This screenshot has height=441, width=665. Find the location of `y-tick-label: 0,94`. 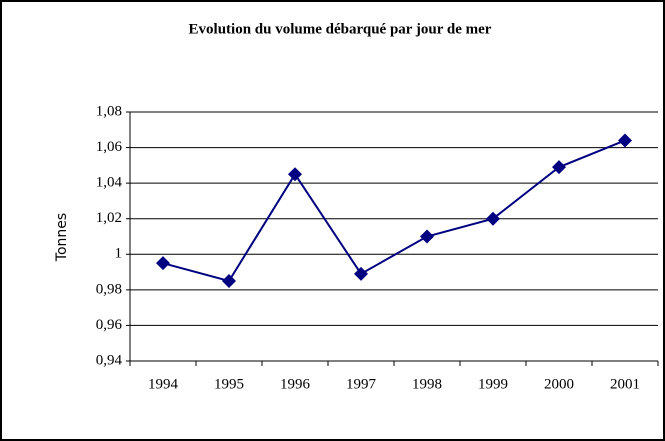

y-tick-label: 0,94 is located at coordinates (109, 360).